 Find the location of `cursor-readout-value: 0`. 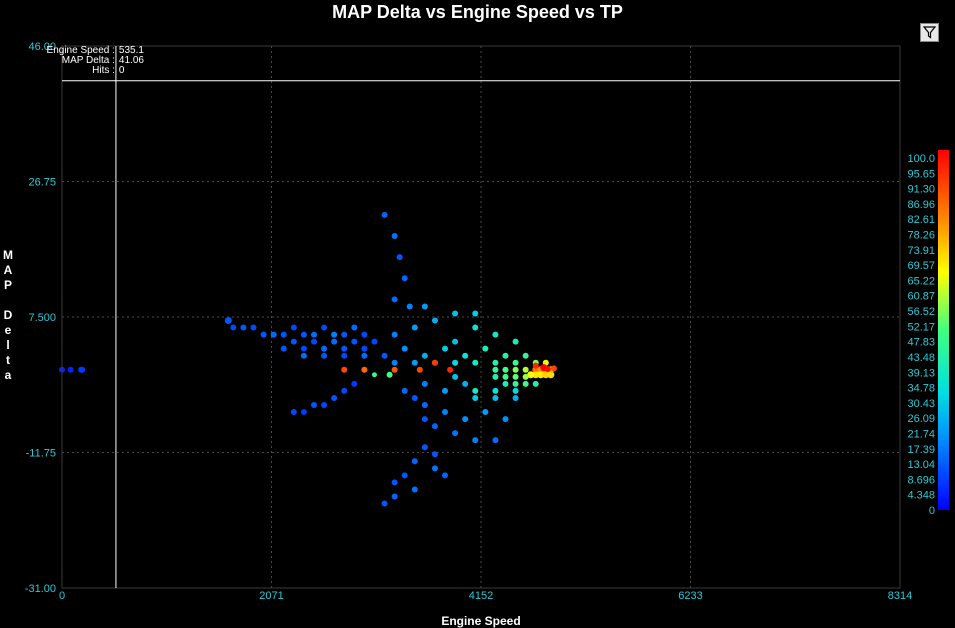

cursor-readout-value: 0 is located at coordinates (122, 70).